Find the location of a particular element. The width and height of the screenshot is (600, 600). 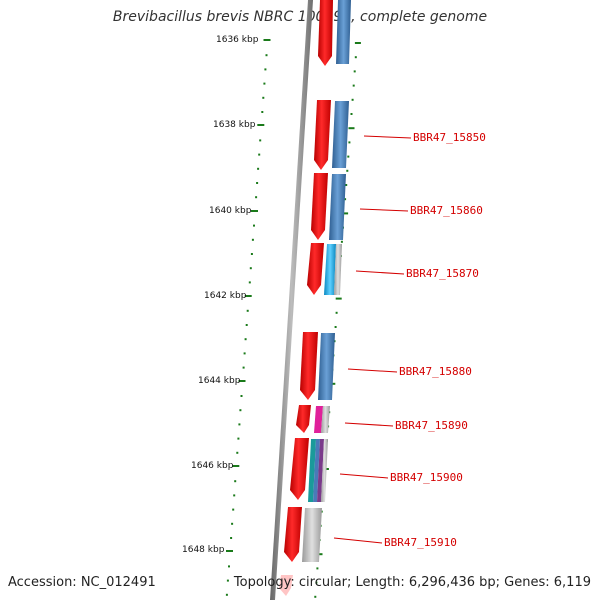

gene-label: BBR47_15910 is located at coordinates (420, 542).